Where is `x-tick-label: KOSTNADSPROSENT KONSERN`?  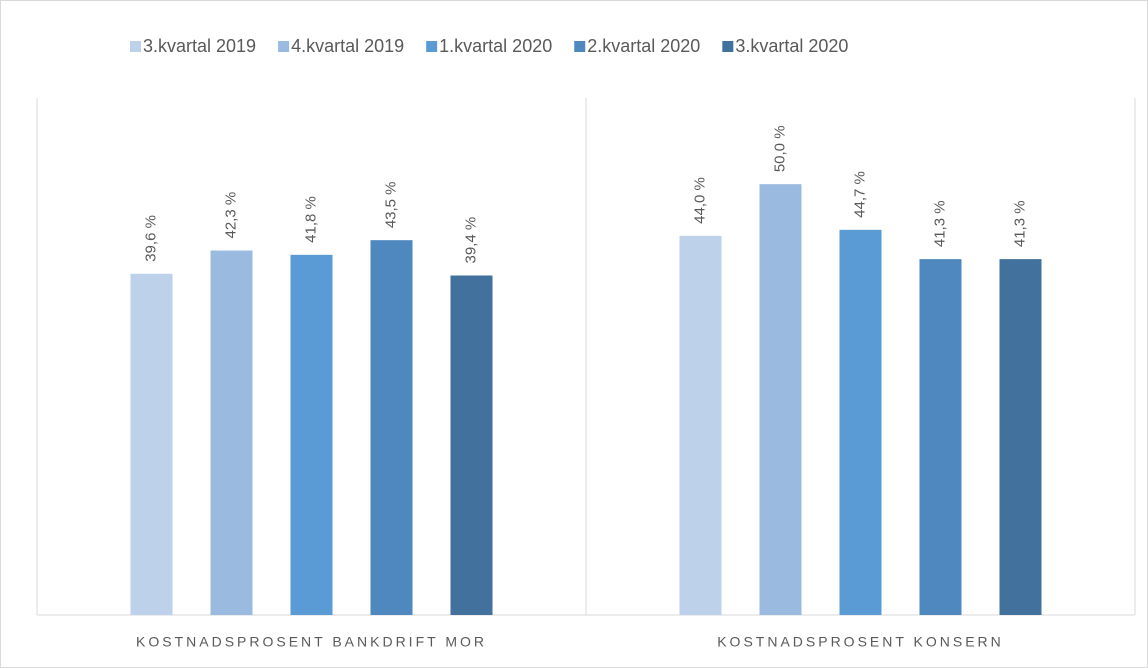 x-tick-label: KOSTNADSPROSENT KONSERN is located at coordinates (860, 642).